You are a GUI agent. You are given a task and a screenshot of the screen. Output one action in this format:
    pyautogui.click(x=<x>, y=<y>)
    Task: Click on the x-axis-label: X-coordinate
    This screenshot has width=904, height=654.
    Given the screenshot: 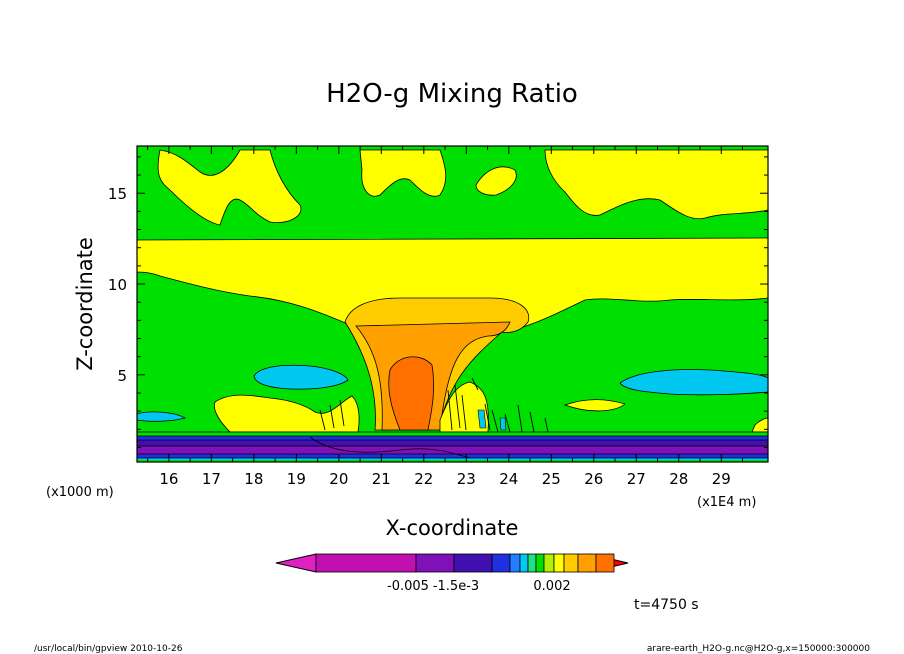 What is the action you would take?
    pyautogui.click(x=452, y=528)
    